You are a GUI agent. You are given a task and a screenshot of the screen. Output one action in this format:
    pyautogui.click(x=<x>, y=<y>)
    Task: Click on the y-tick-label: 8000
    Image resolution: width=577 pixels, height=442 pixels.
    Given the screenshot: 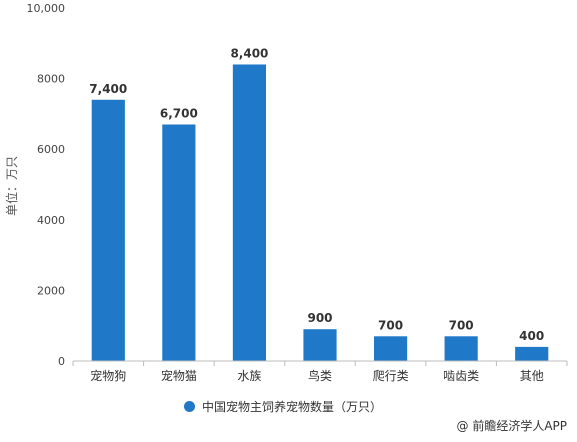 What is the action you would take?
    pyautogui.click(x=51, y=79)
    